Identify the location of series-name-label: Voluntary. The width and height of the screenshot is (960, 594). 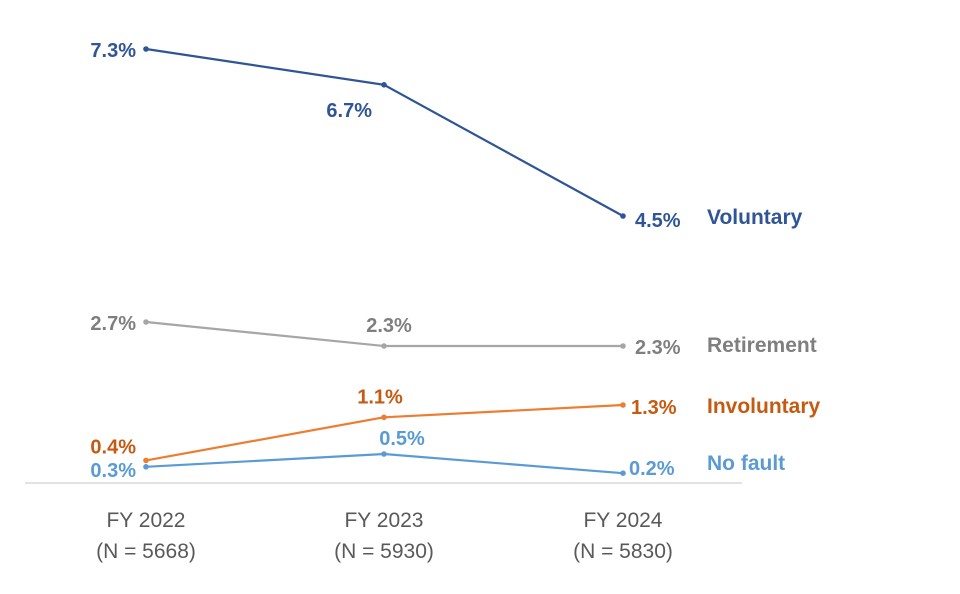
(755, 217).